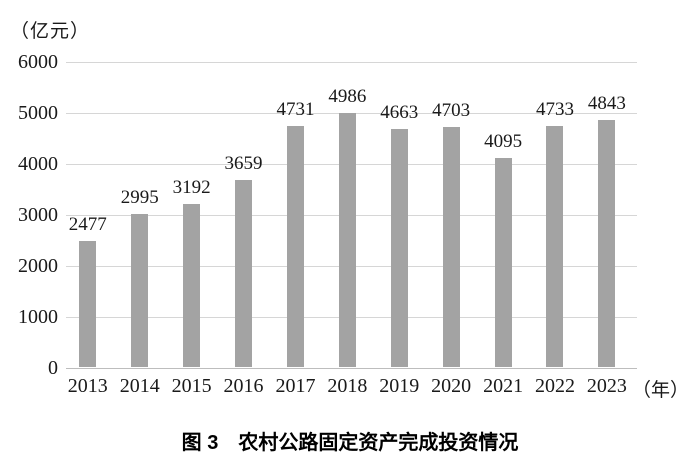 The image size is (700, 465). What do you see at coordinates (503, 141) in the screenshot?
I see `bar-value-label: 4095` at bounding box center [503, 141].